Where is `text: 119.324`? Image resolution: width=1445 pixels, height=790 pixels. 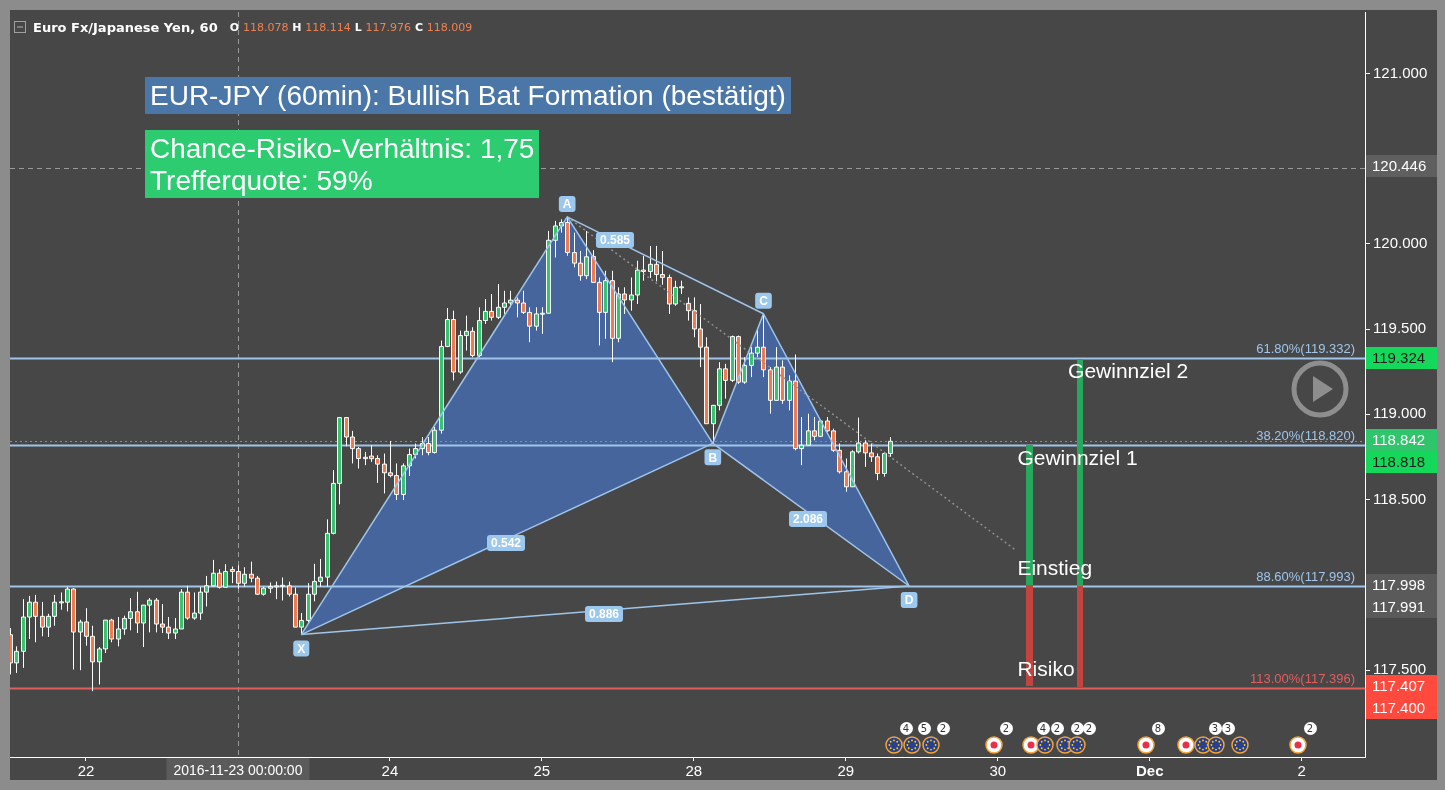
text: 119.324 is located at coordinates (1399, 358).